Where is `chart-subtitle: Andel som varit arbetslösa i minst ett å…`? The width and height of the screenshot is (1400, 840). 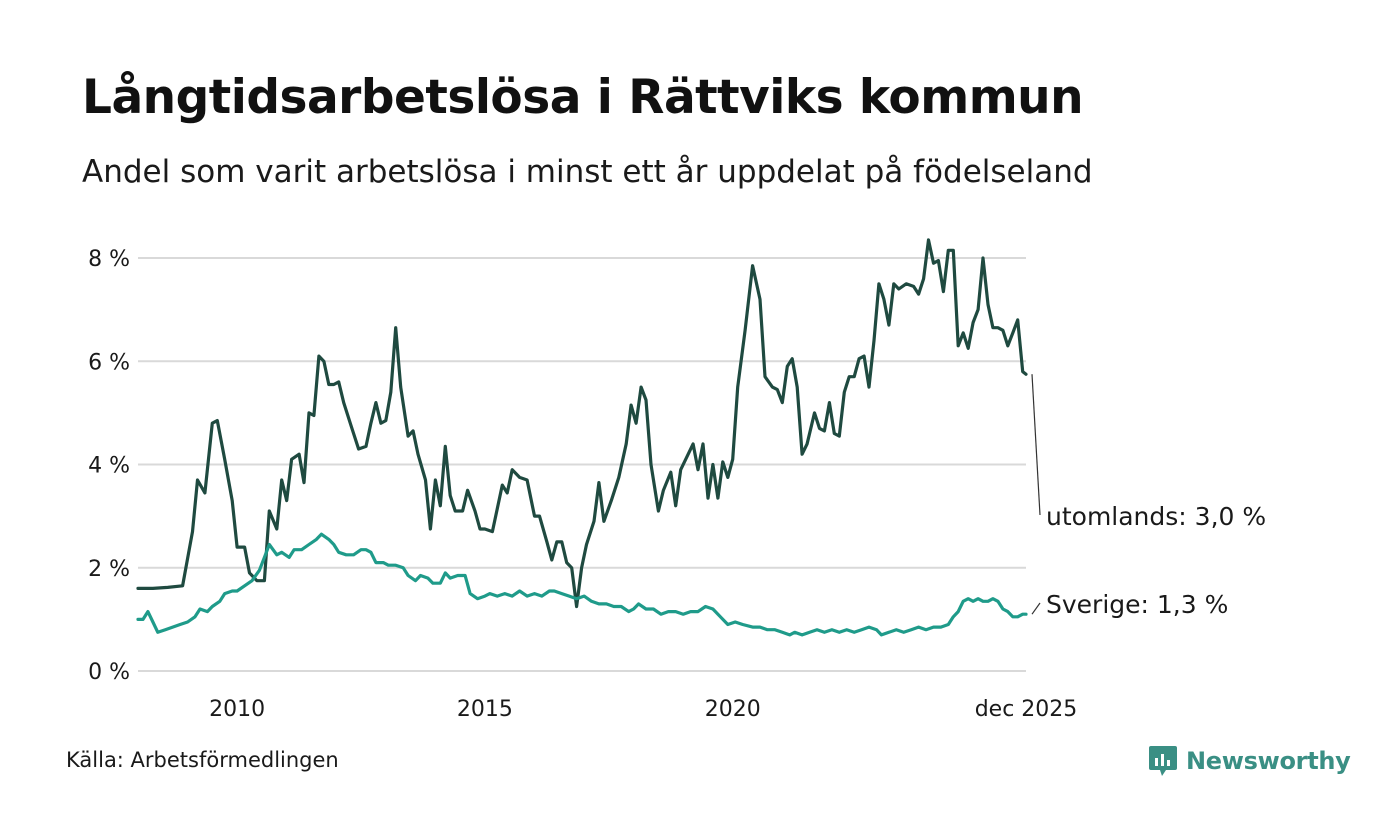 chart-subtitle: Andel som varit arbetslösa i minst ett å… is located at coordinates (587, 172).